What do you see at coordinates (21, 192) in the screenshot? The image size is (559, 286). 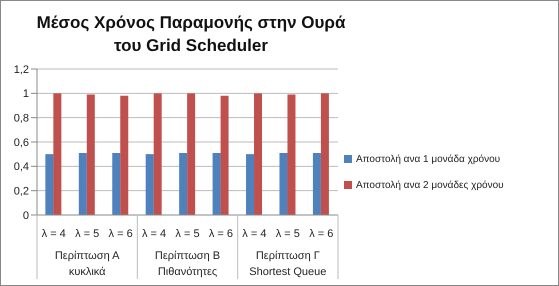 I see `y-tick-label: 0,2` at bounding box center [21, 192].